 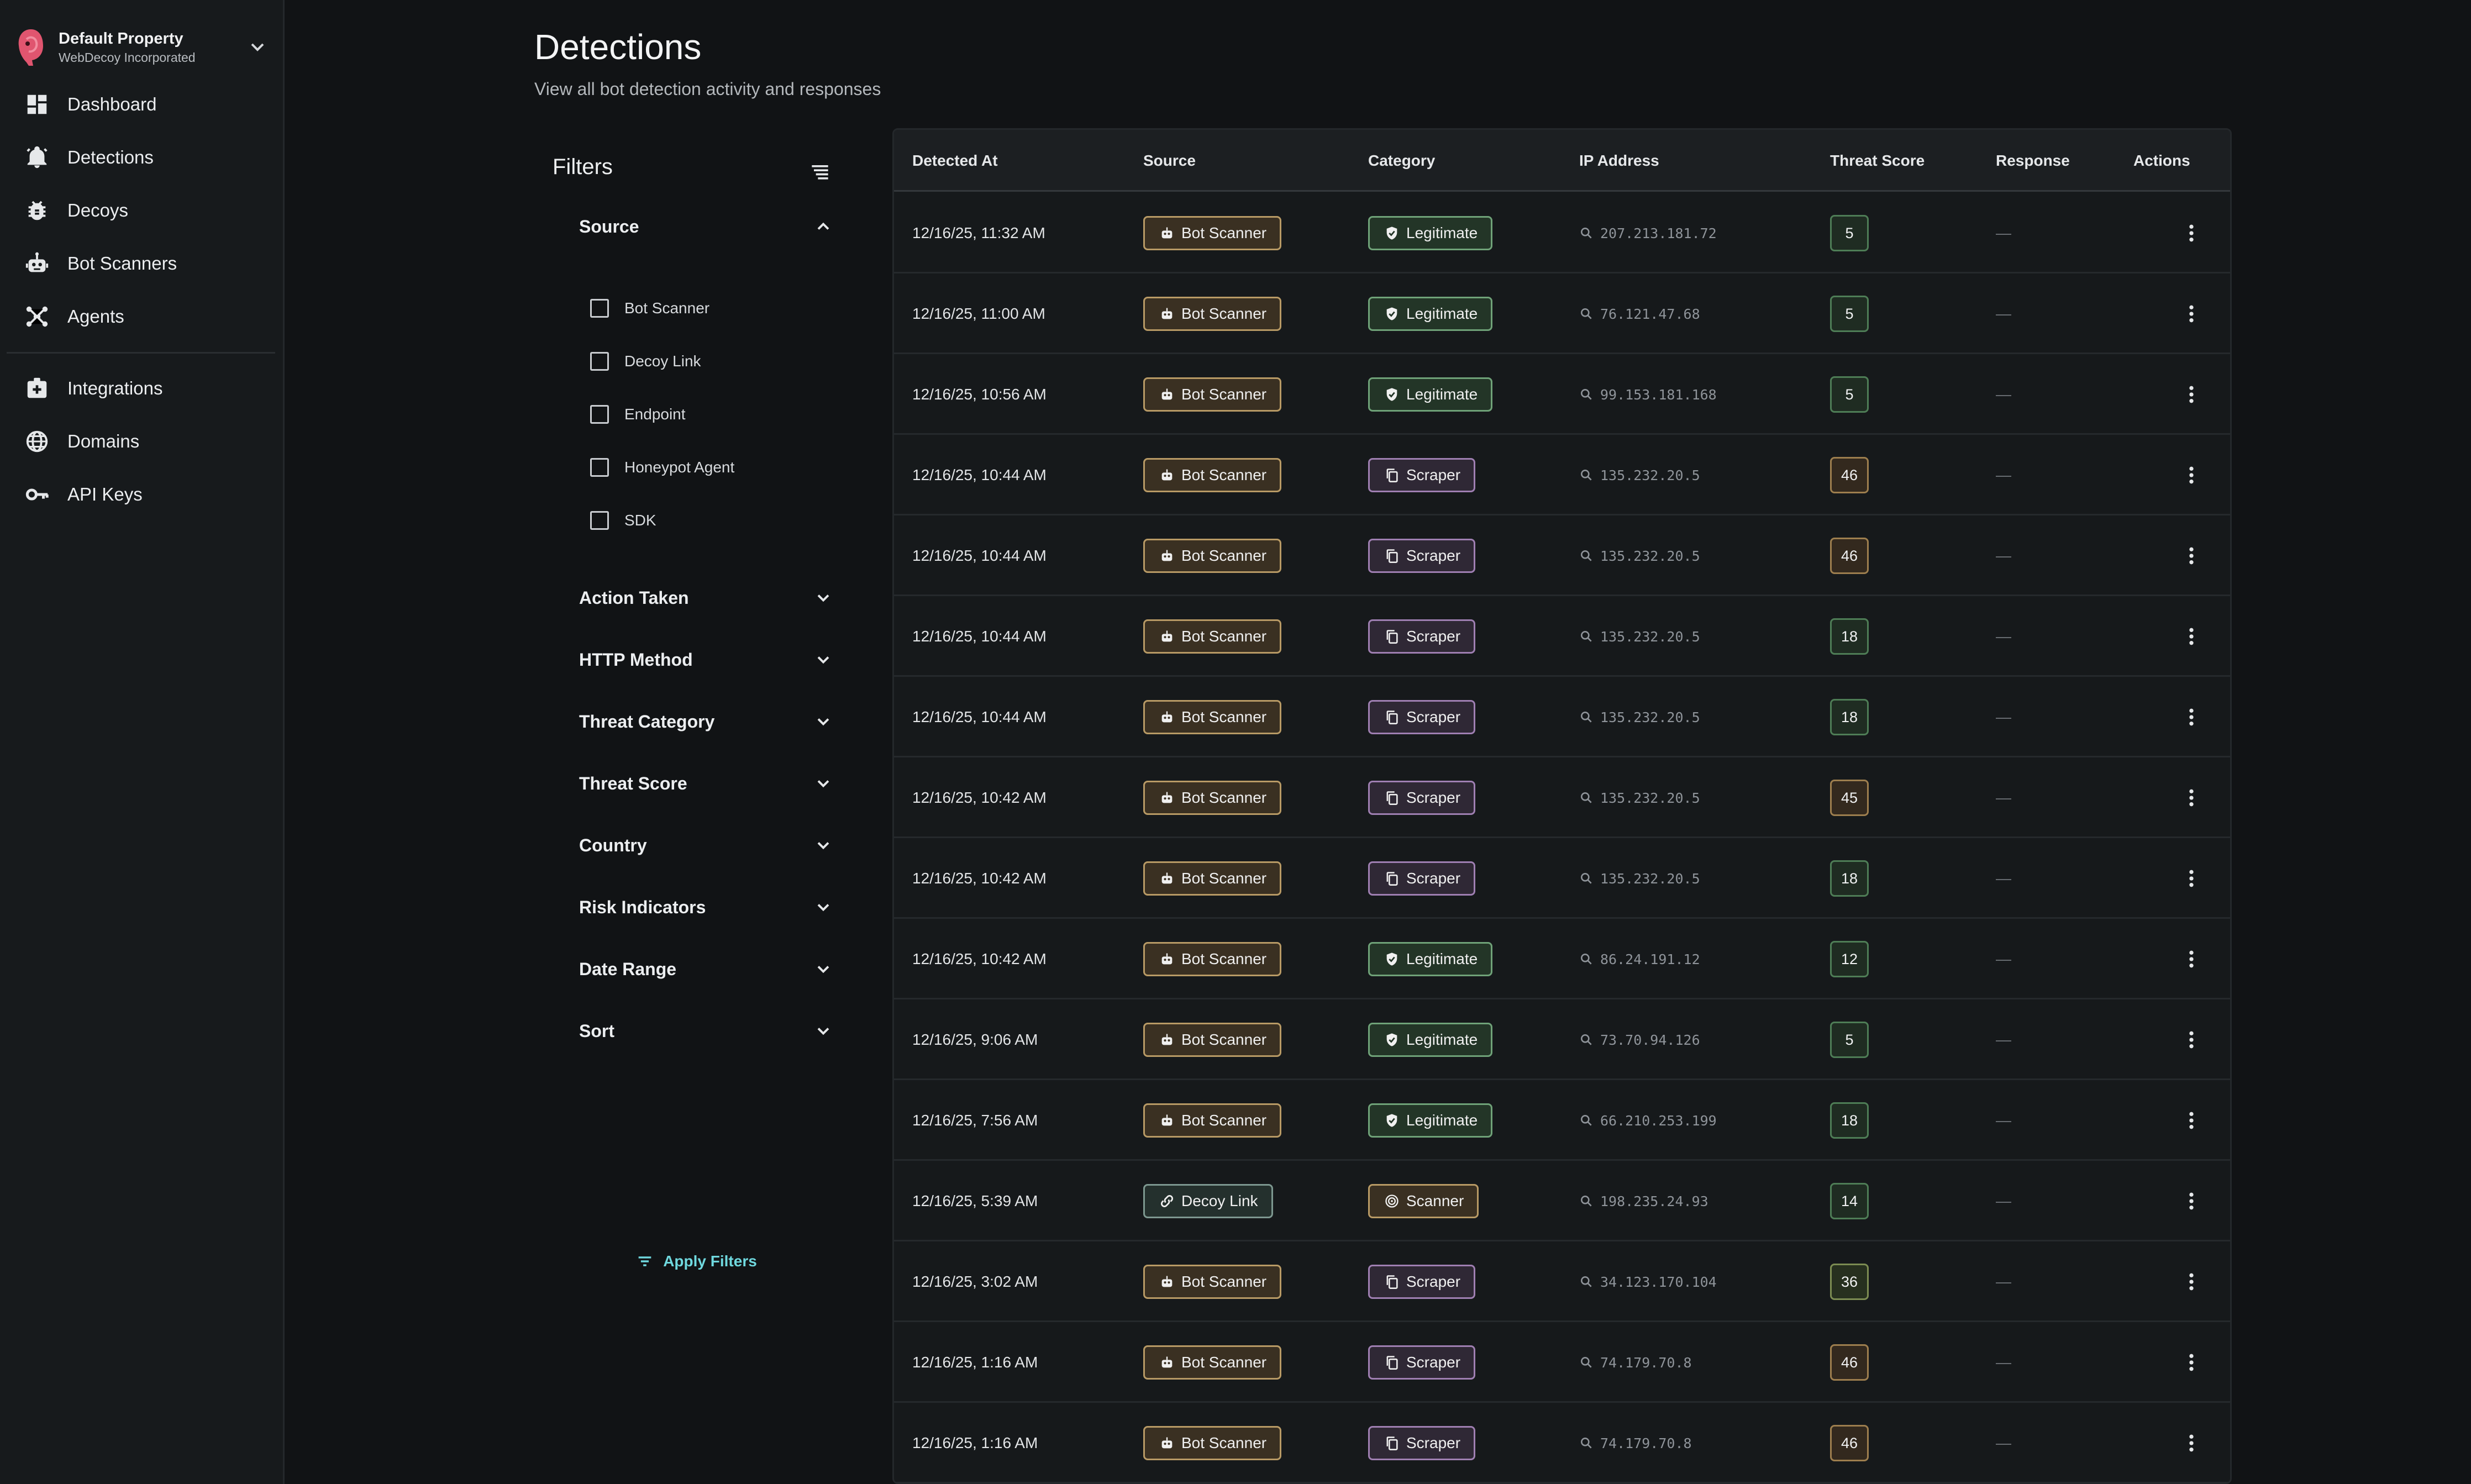 I want to click on ip-address-cell: 99.153.181.168, so click(x=1648, y=394).